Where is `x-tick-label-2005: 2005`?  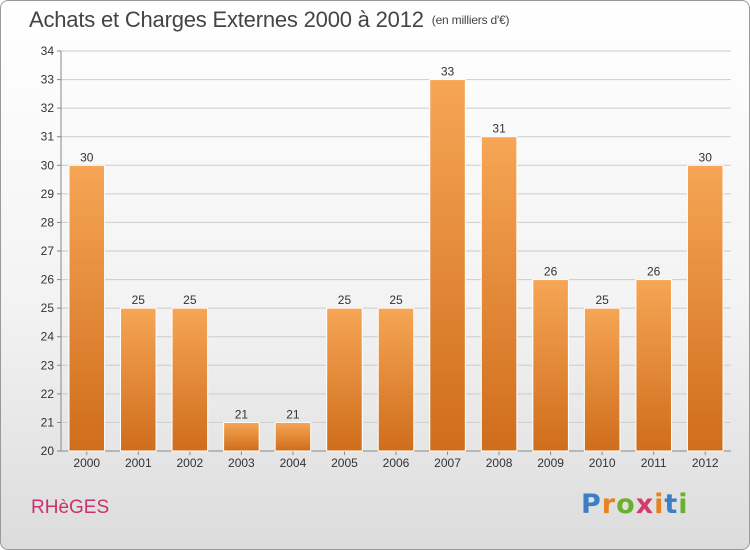
x-tick-label-2005: 2005 is located at coordinates (344, 463).